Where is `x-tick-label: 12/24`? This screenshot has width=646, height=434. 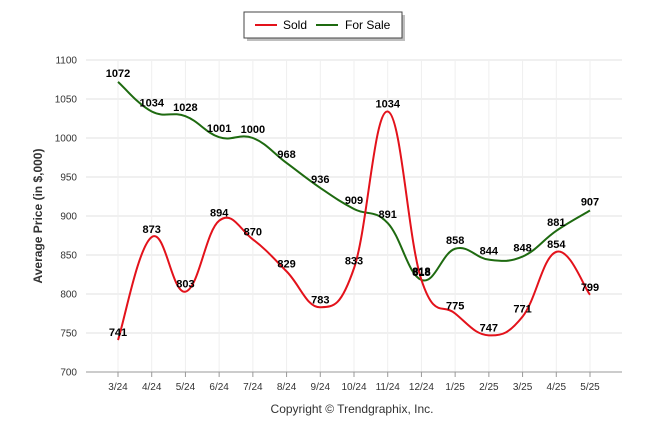
x-tick-label: 12/24 is located at coordinates (421, 387).